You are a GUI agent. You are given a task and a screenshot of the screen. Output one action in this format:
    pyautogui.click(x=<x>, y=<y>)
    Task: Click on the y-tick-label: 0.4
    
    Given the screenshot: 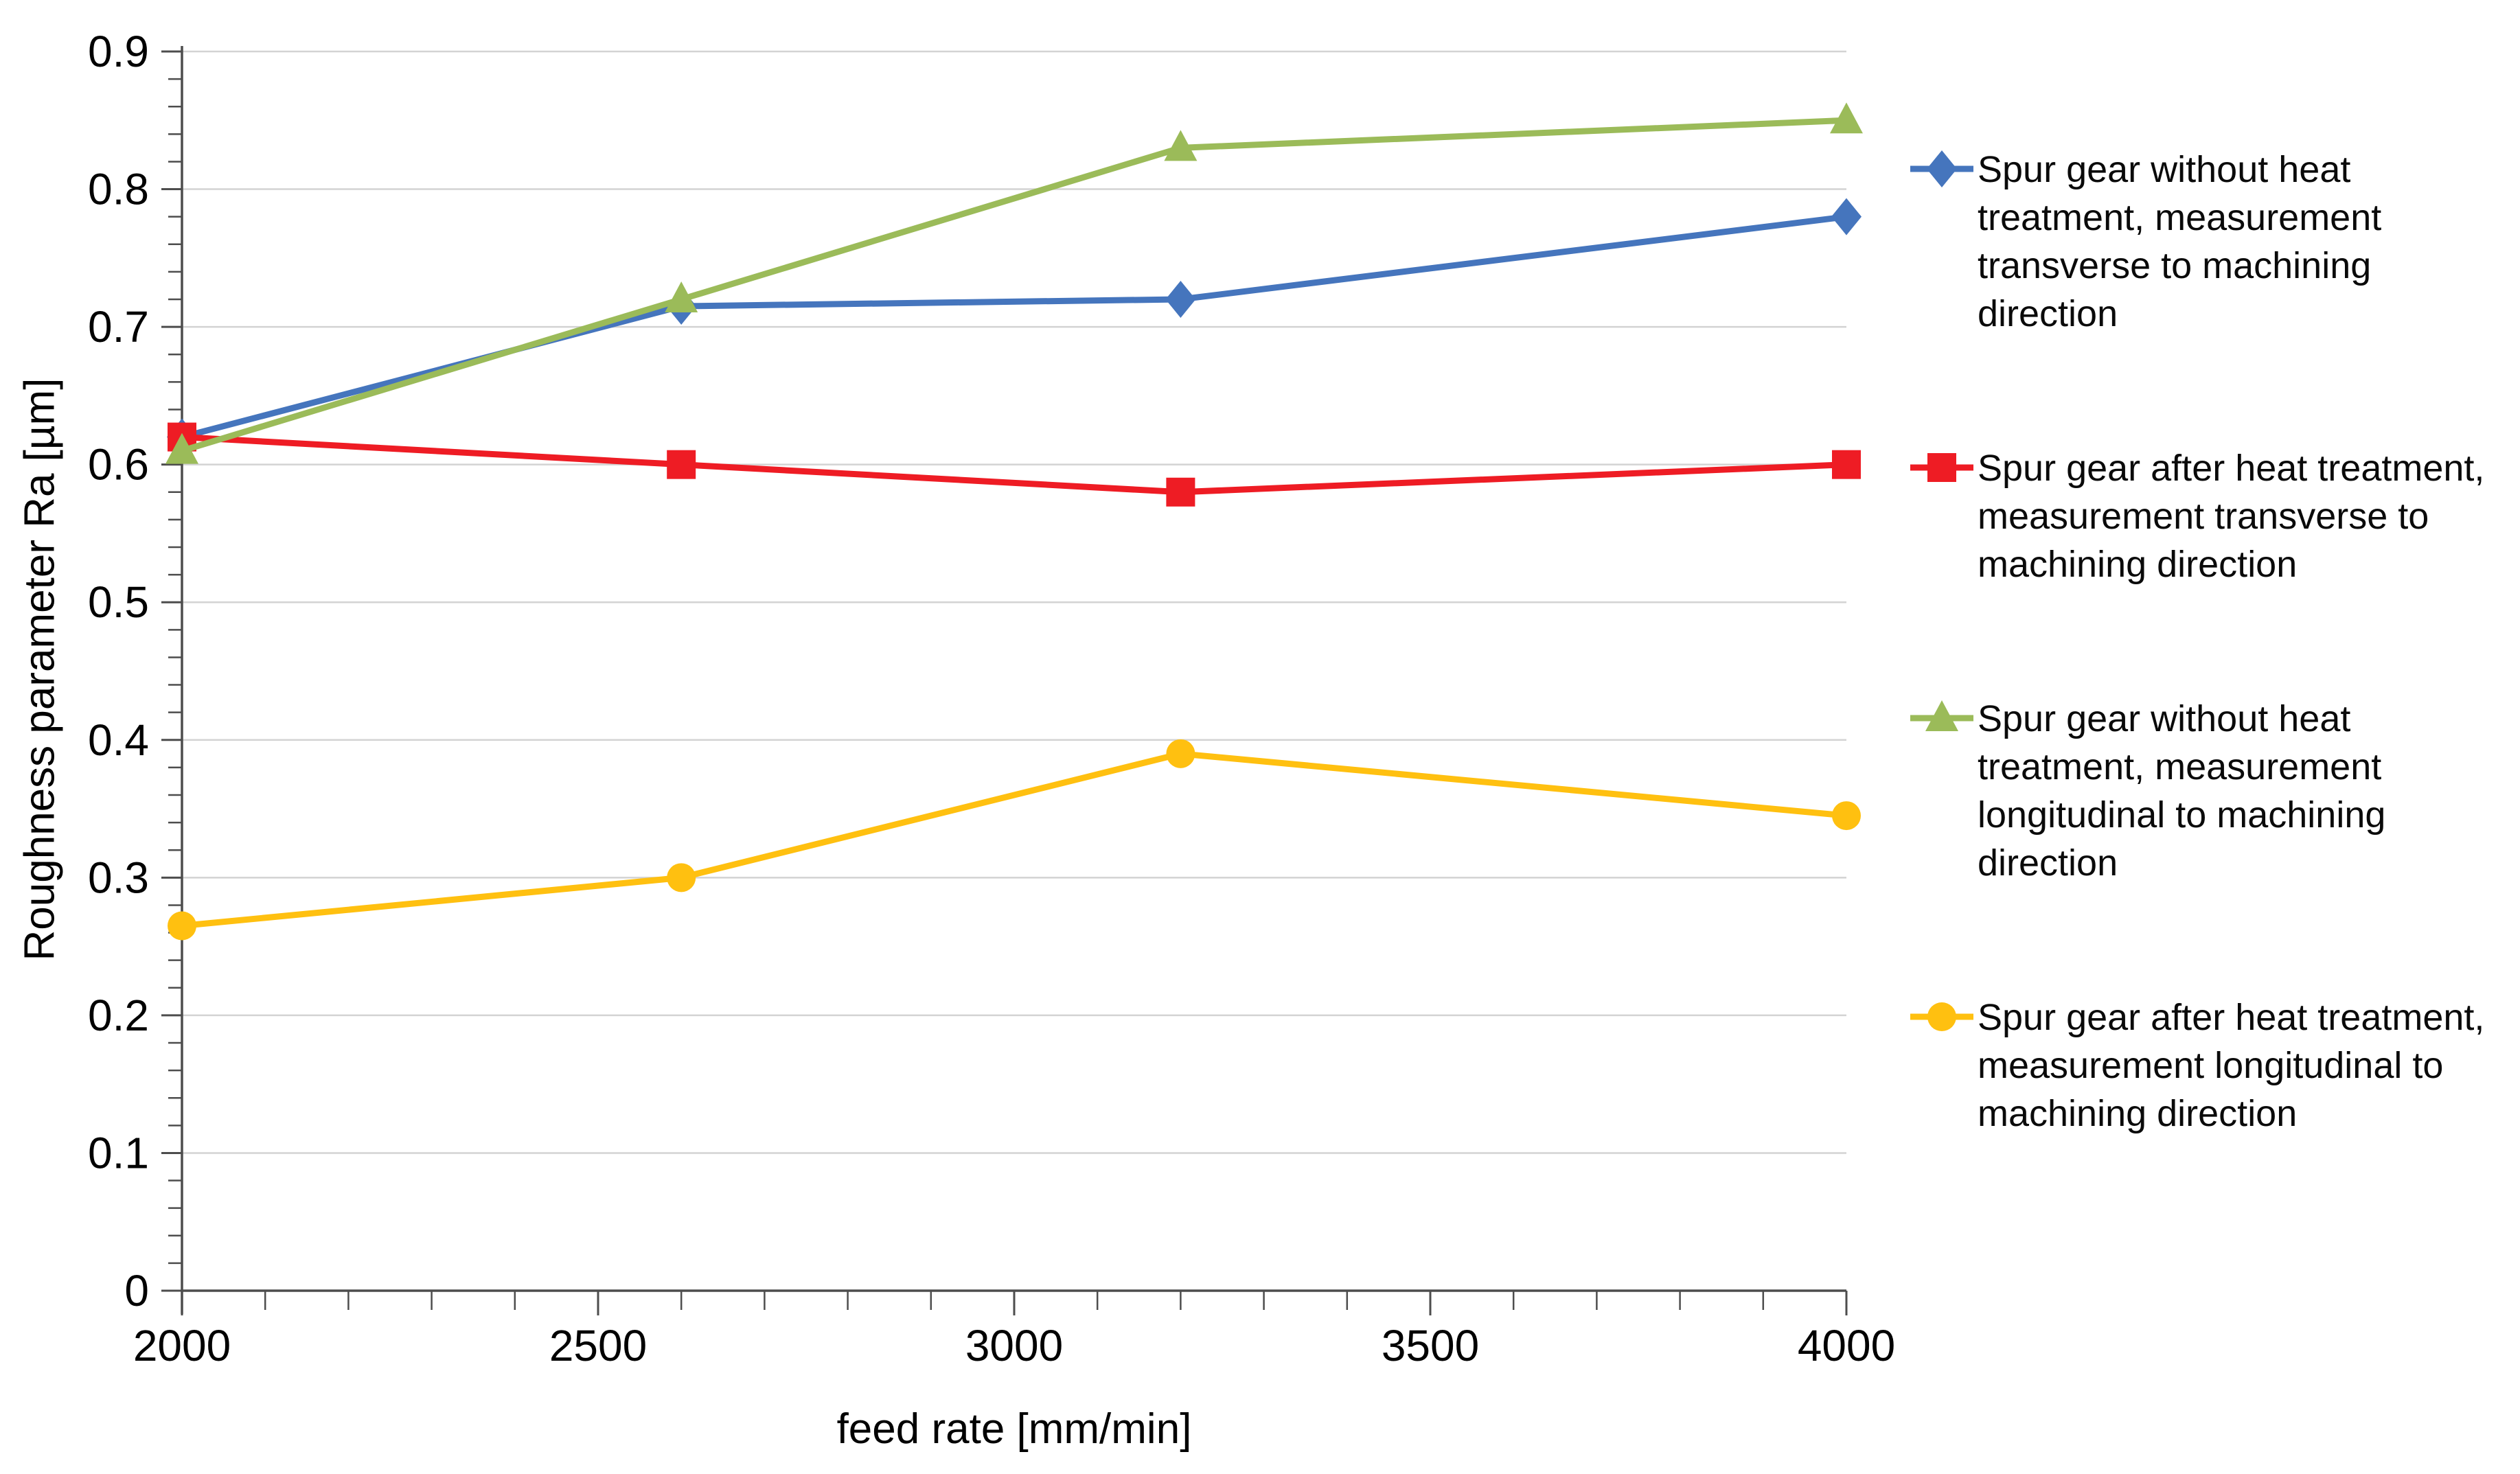 What is the action you would take?
    pyautogui.click(x=118, y=740)
    